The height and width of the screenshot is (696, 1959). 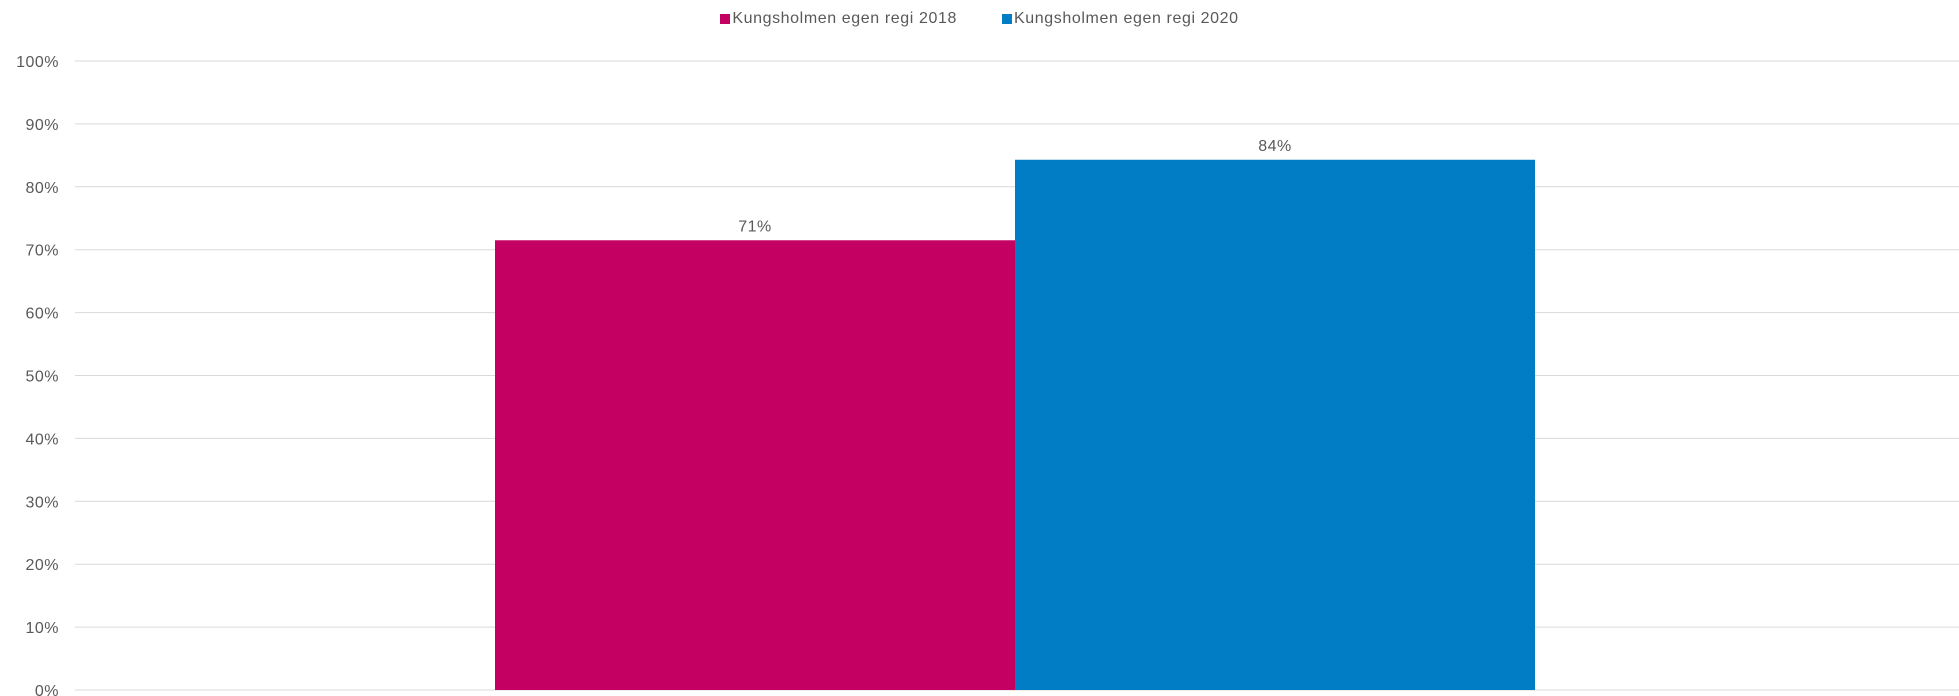 I want to click on legend-item-series-1: Kungsholmen egen regi 2020, so click(x=1120, y=19).